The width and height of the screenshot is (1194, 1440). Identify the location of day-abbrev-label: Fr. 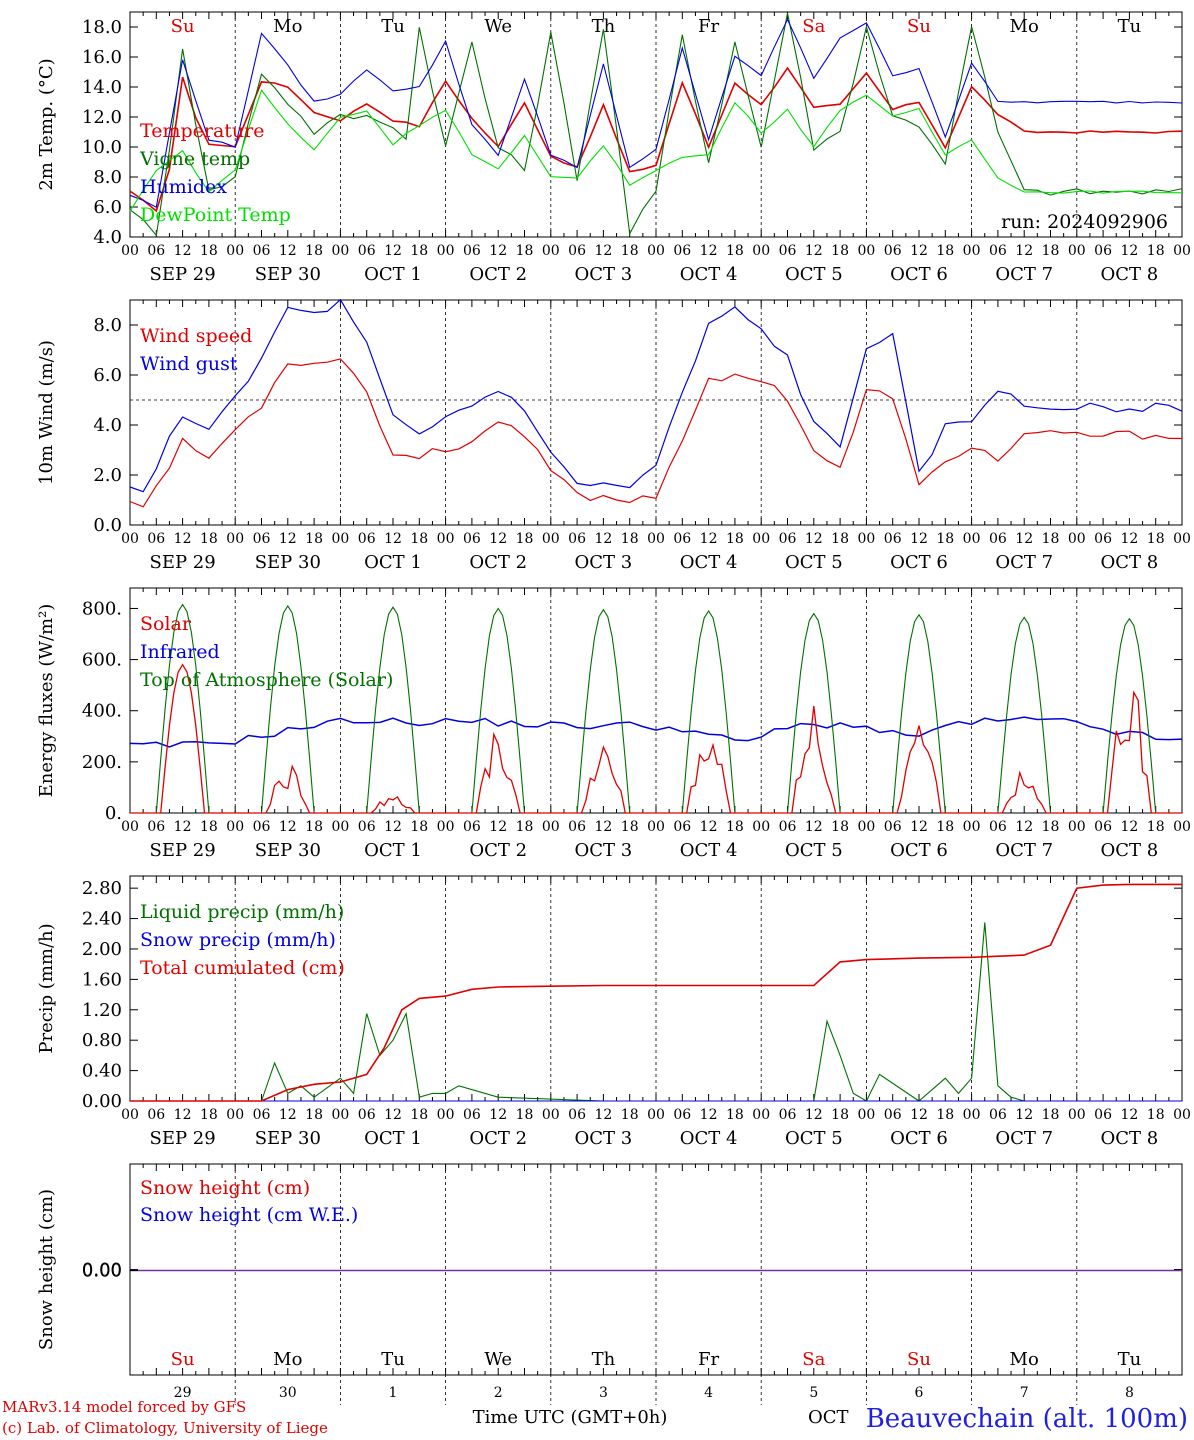
(708, 26).